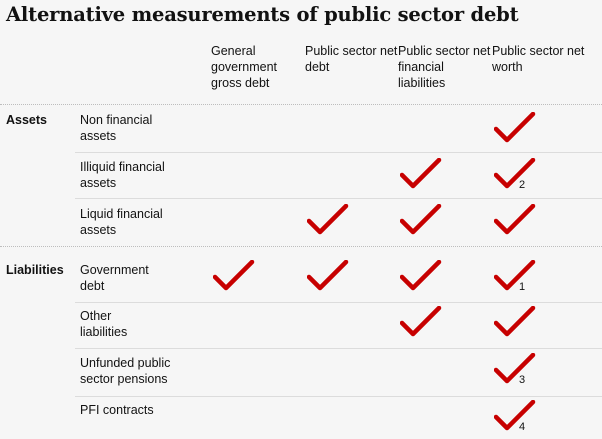 Image resolution: width=602 pixels, height=439 pixels. What do you see at coordinates (522, 427) in the screenshot?
I see `footnote-marker: 4` at bounding box center [522, 427].